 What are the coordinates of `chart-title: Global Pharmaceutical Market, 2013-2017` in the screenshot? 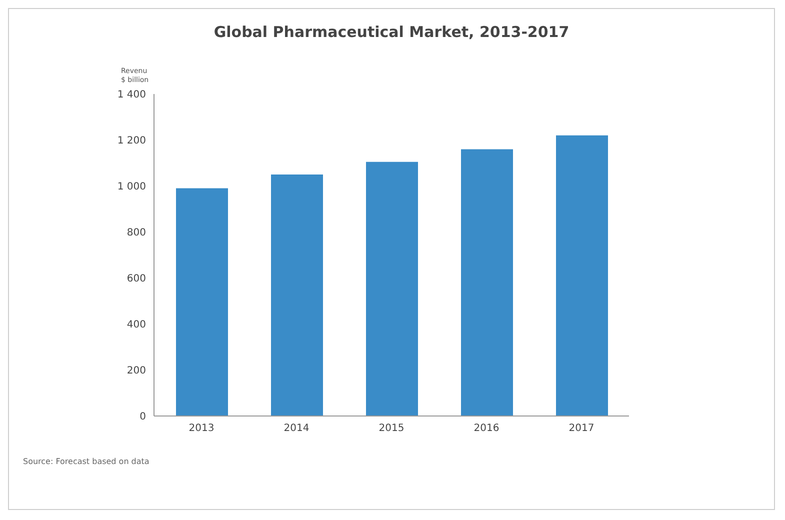 It's located at (391, 32).